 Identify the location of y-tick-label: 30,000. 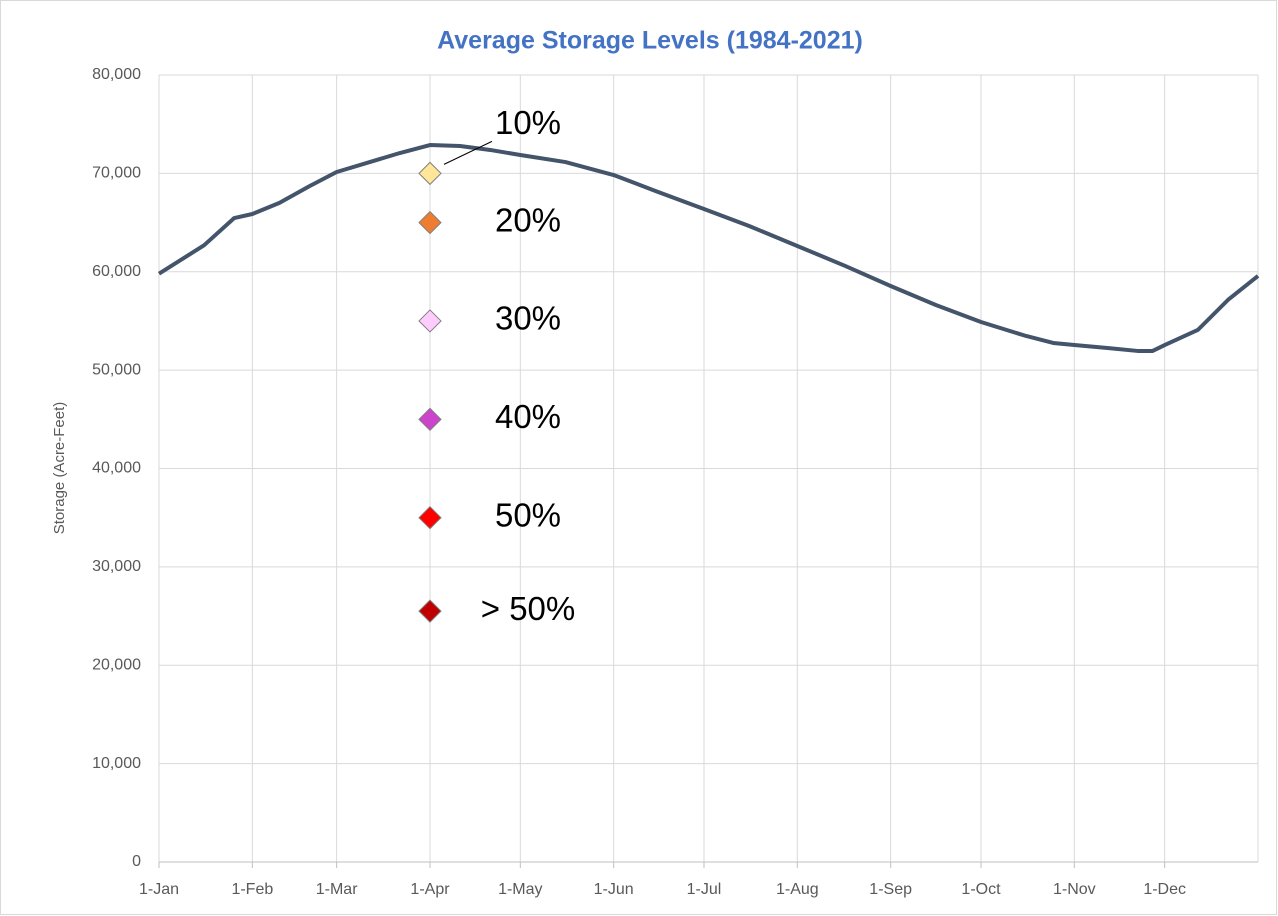
(116, 566).